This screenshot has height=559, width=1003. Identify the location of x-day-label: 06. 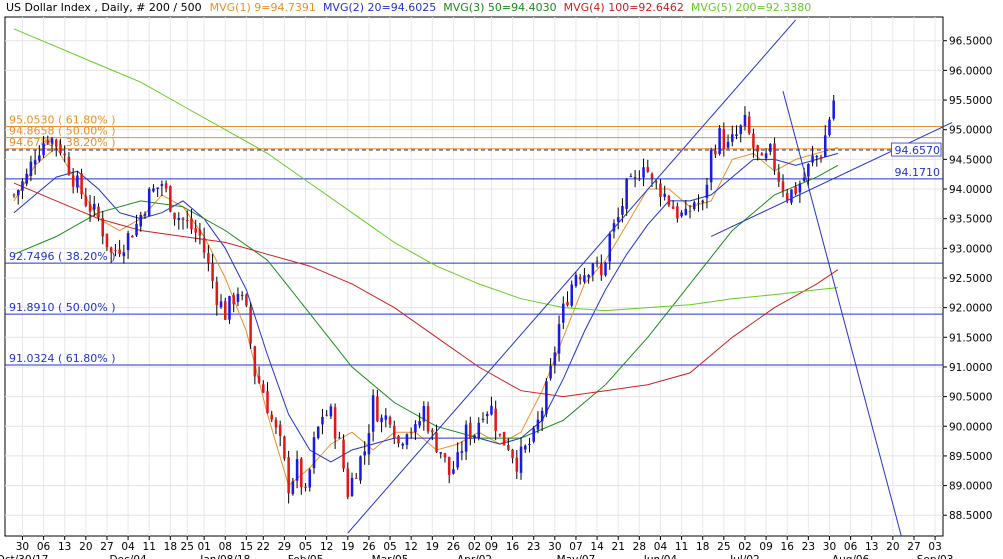
(44, 547).